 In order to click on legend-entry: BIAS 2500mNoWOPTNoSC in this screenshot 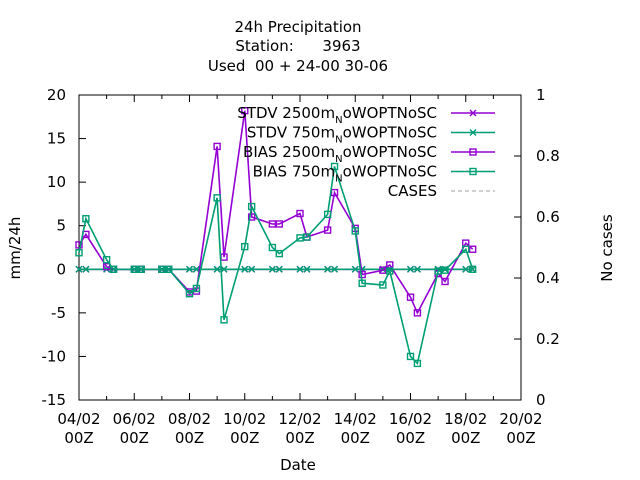, I will do `click(369, 154)`.